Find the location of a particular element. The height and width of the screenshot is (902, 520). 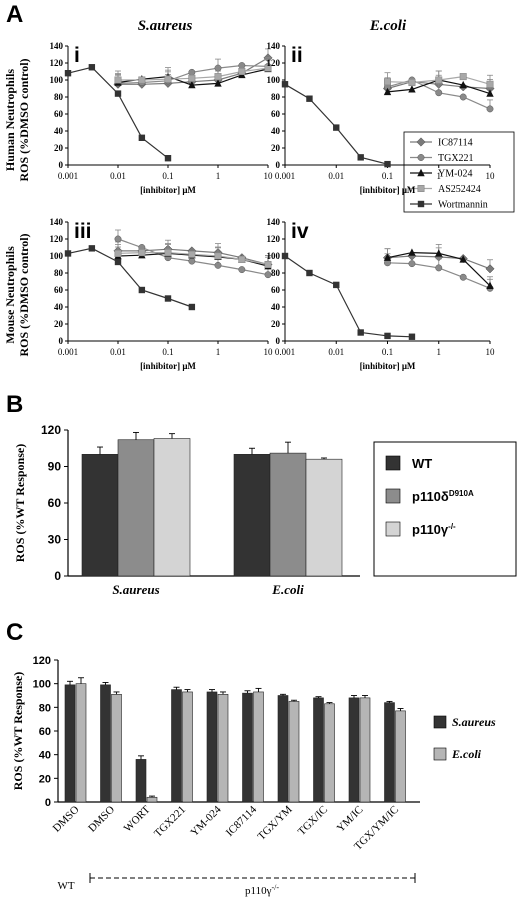

series-line is located at coordinates (130, 277).